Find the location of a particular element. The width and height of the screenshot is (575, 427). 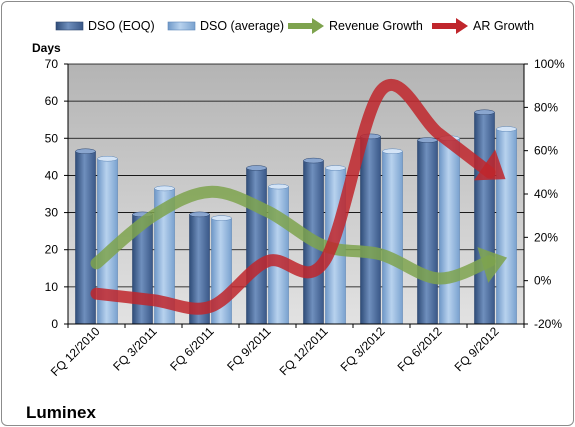

y-left-tick-label: 0 is located at coordinates (54, 324).